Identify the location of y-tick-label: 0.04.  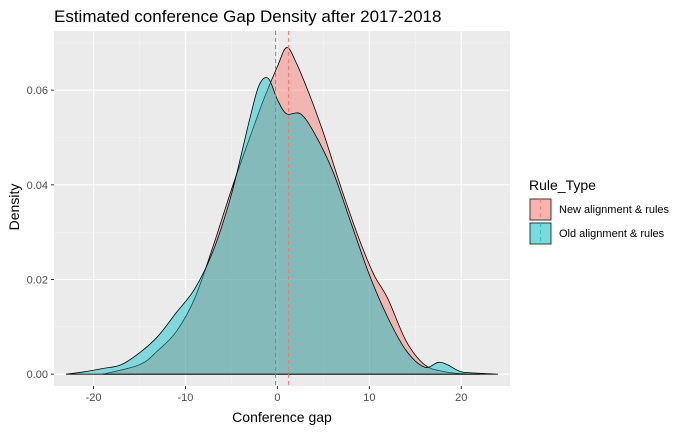
(37, 186).